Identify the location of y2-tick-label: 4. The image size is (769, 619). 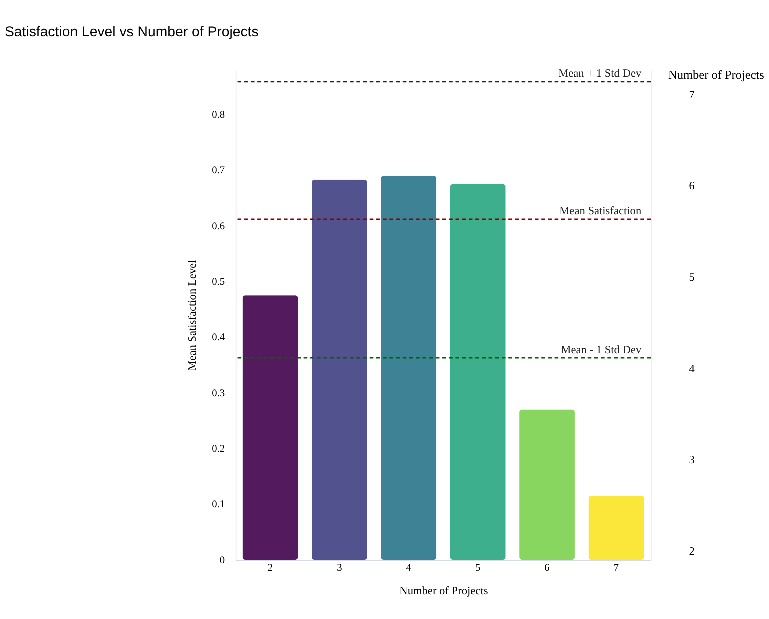
(692, 369).